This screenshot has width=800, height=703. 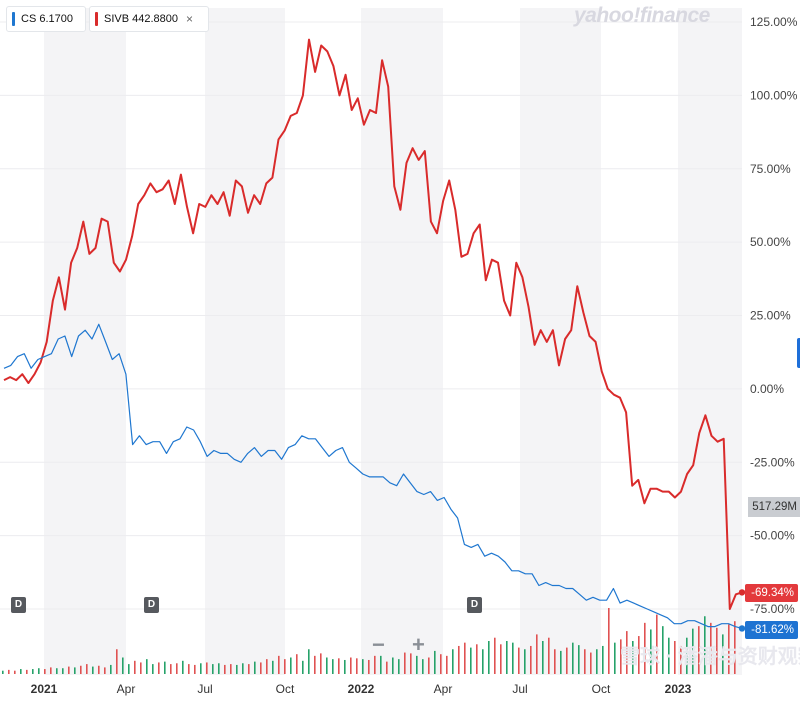 I want to click on cs-color-swatch, so click(x=13, y=19).